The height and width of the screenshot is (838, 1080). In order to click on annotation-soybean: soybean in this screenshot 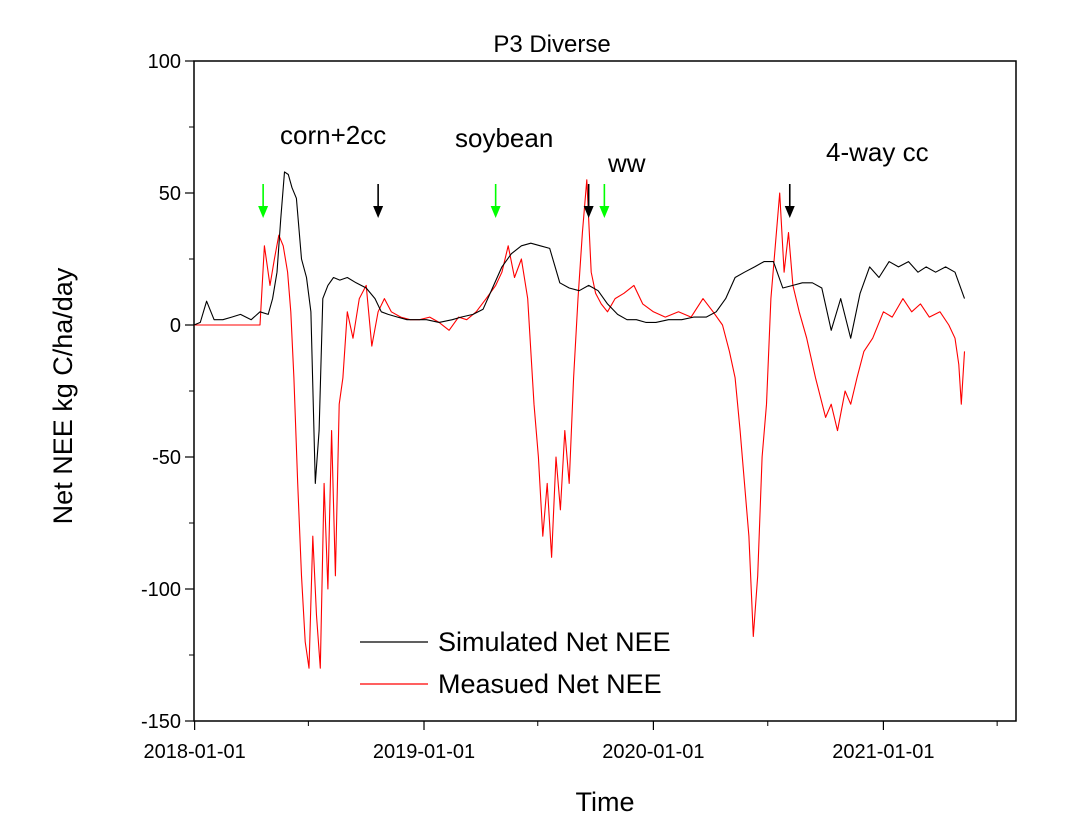, I will do `click(504, 138)`.